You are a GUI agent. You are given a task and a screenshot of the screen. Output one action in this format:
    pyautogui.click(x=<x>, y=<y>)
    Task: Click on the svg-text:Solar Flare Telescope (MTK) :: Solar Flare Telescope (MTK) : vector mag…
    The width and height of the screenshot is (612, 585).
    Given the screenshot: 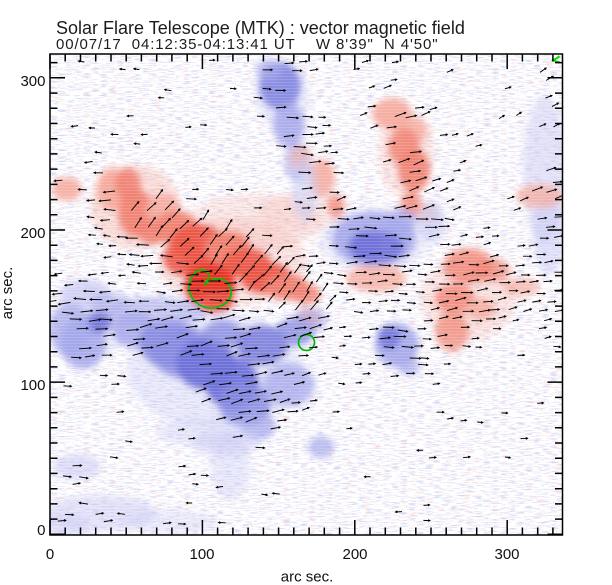 What is the action you would take?
    pyautogui.click(x=260, y=28)
    